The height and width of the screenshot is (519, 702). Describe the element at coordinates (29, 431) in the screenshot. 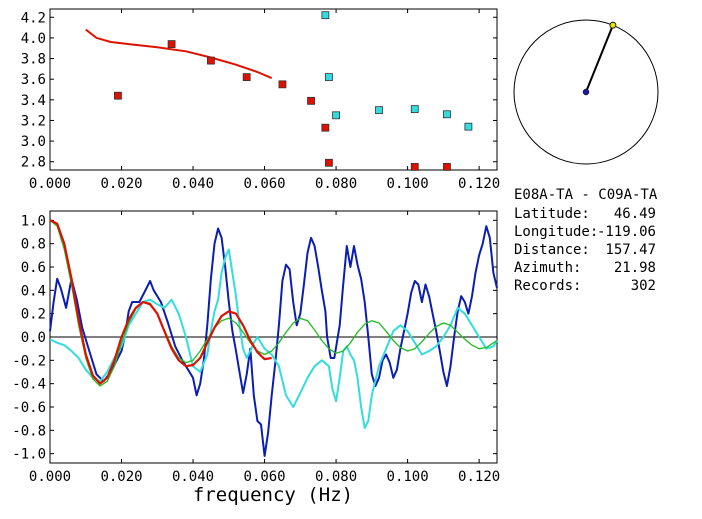

I see `bottom-ytick-label: -0.8` at that location.